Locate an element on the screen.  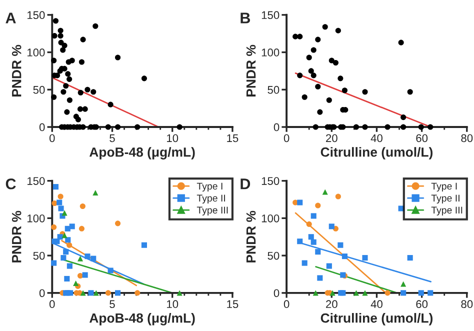
chart-title: D is located at coordinates (245, 184).